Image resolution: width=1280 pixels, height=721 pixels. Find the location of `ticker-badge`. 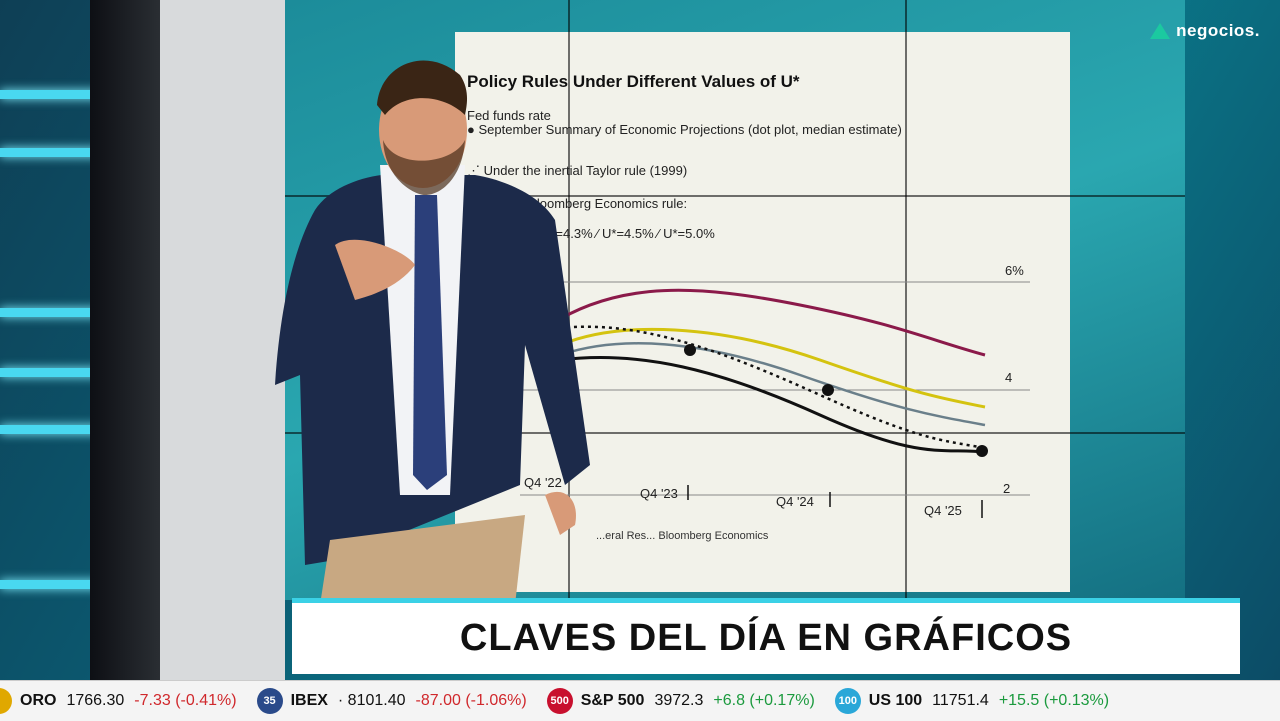

ticker-badge is located at coordinates (6, 701).